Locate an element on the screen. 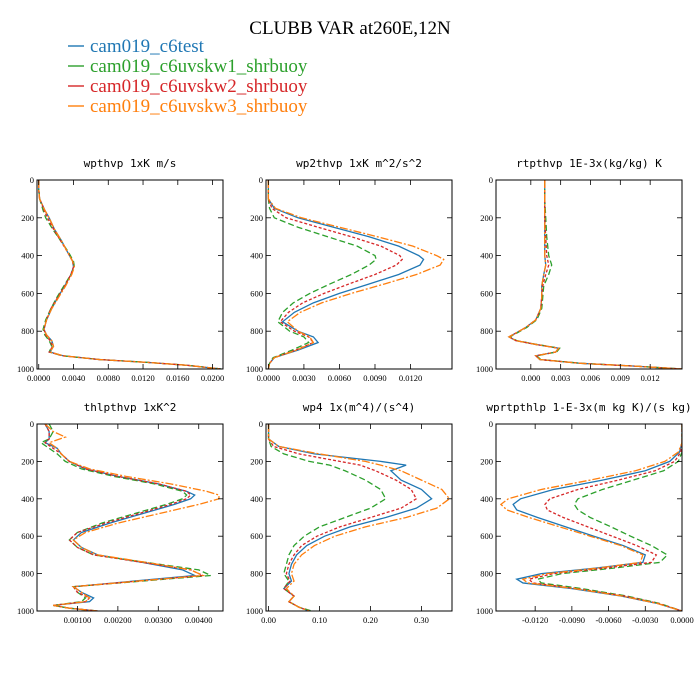 The image size is (700, 700). legend-label: cam019_c6uvskw3_shrbuoy is located at coordinates (199, 106).